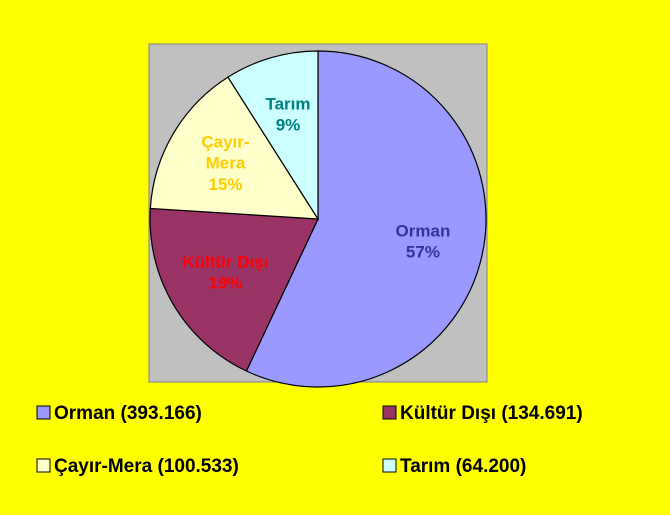 The width and height of the screenshot is (670, 515). Describe the element at coordinates (423, 251) in the screenshot. I see `slice-value-label: 57%` at that location.